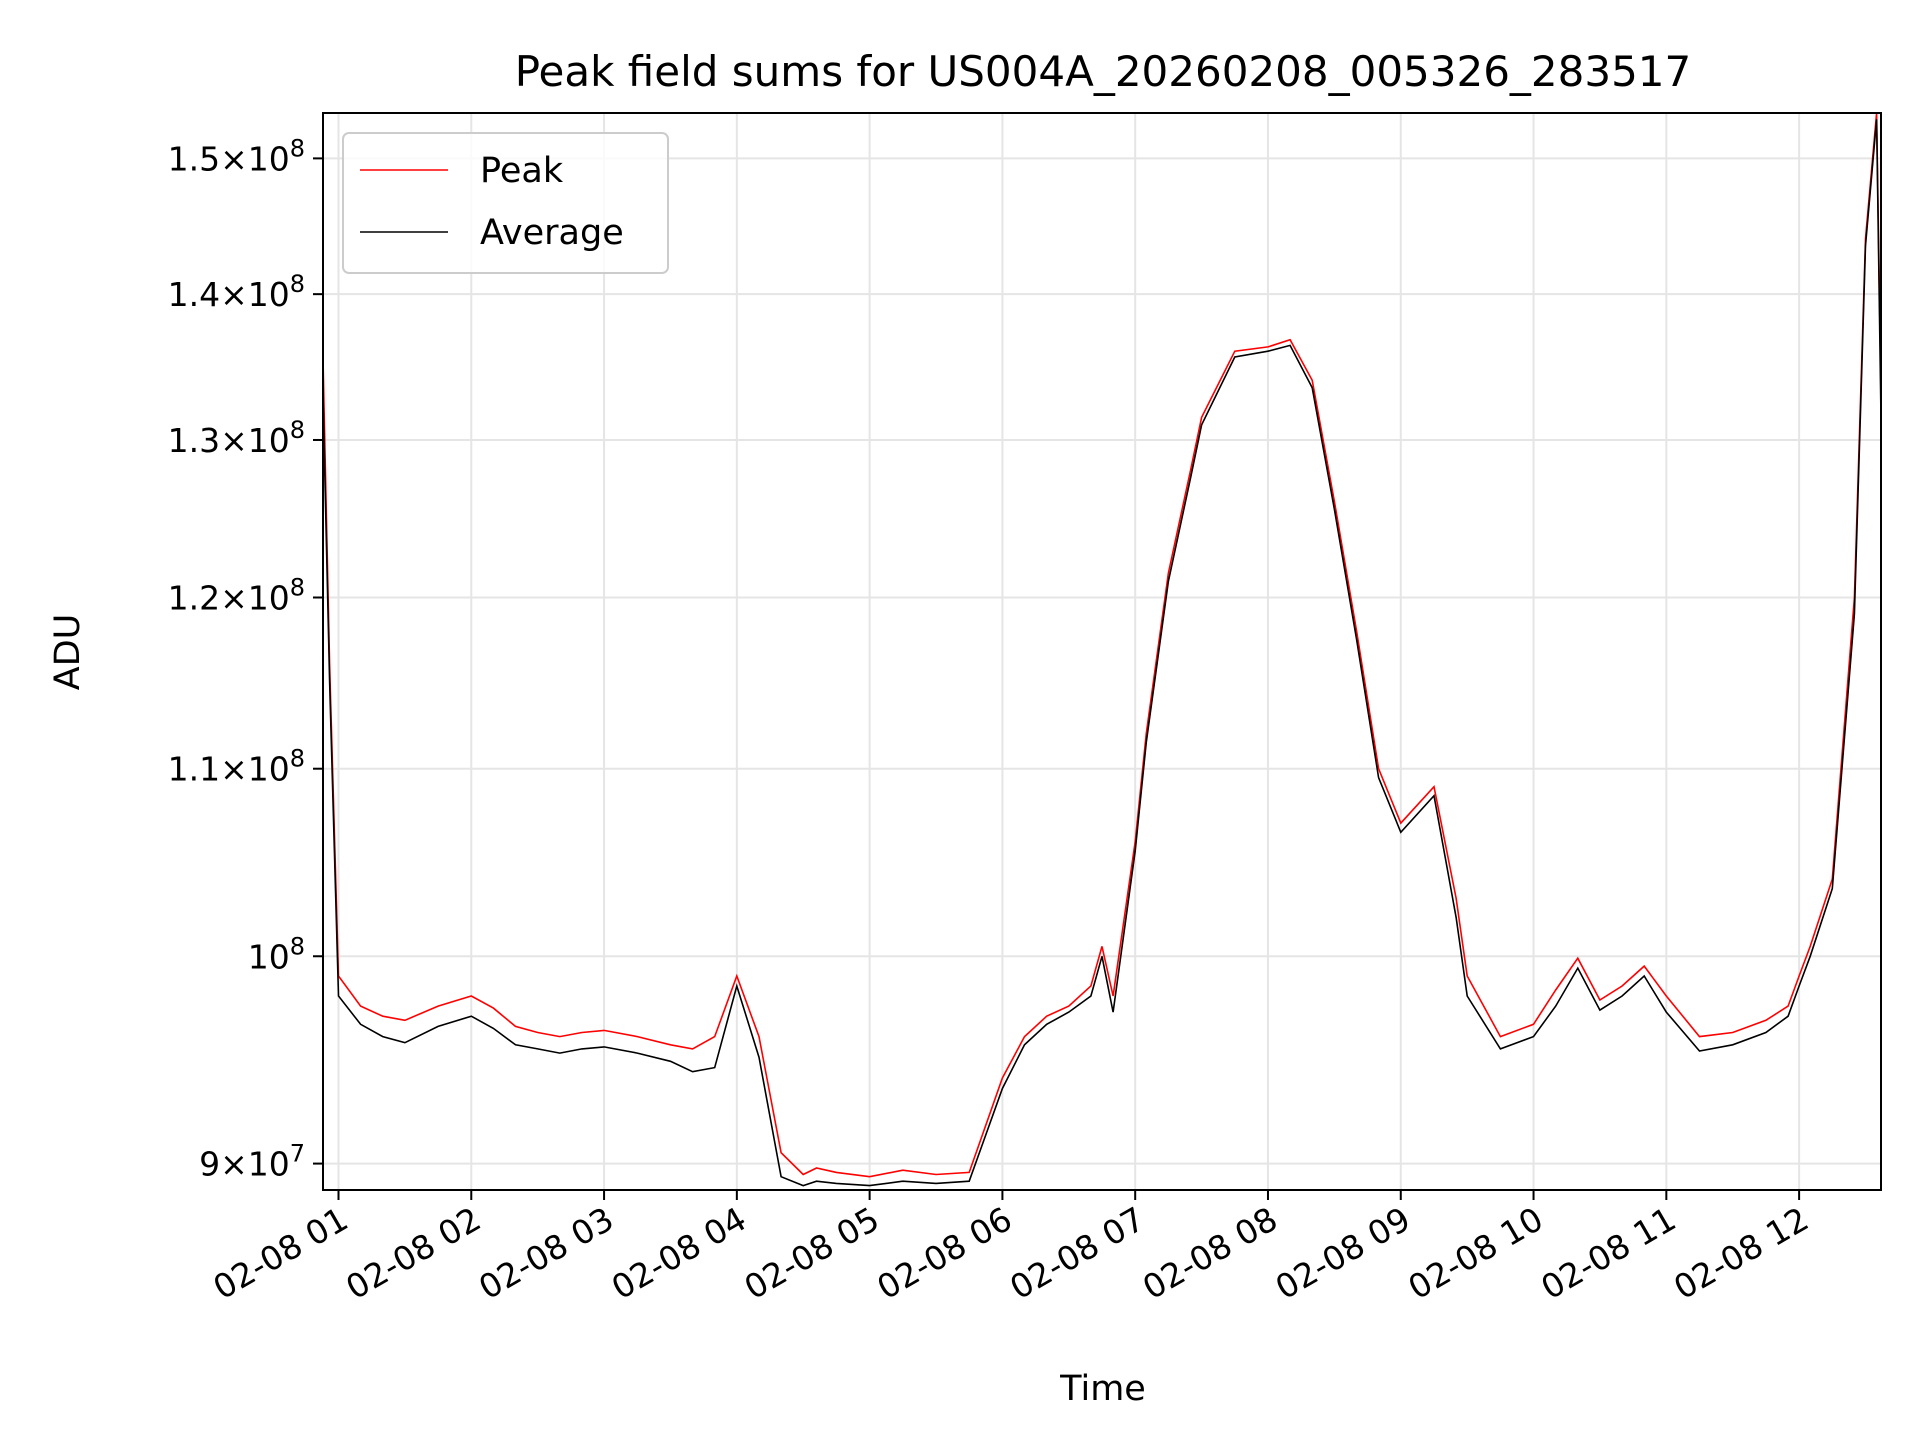 Image resolution: width=1920 pixels, height=1440 pixels. I want to click on x-axis-label: Time, so click(1102, 1389).